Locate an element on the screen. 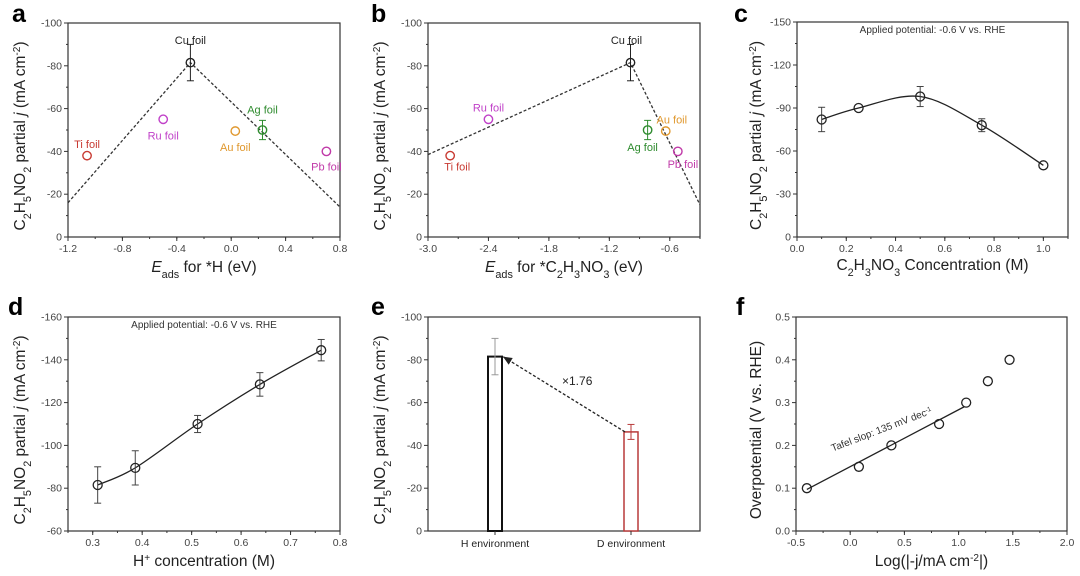  point-label: Au foil is located at coordinates (235, 148).